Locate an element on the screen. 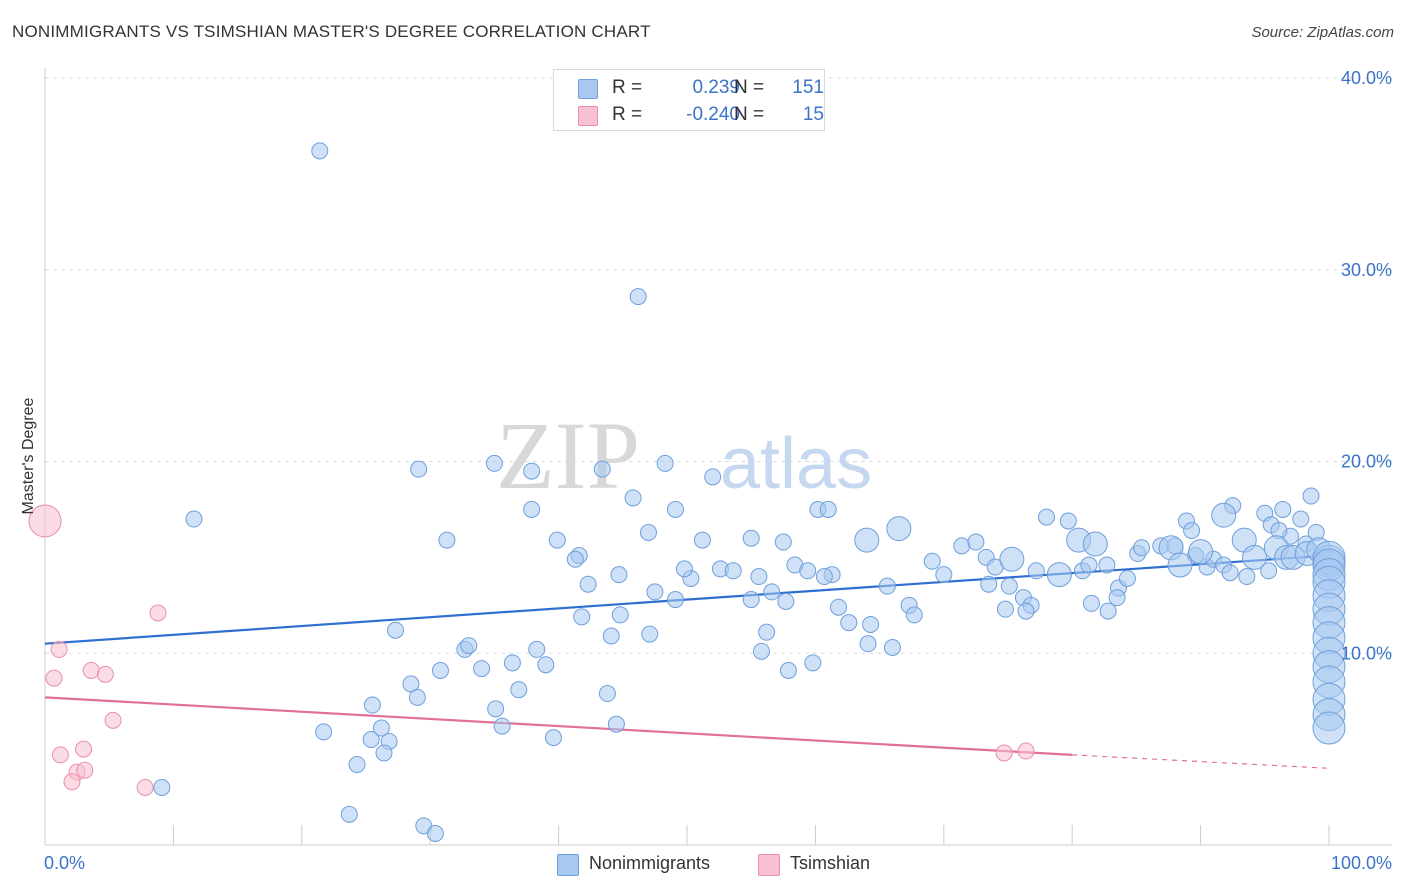  r-value: 0.239 is located at coordinates (716, 87).